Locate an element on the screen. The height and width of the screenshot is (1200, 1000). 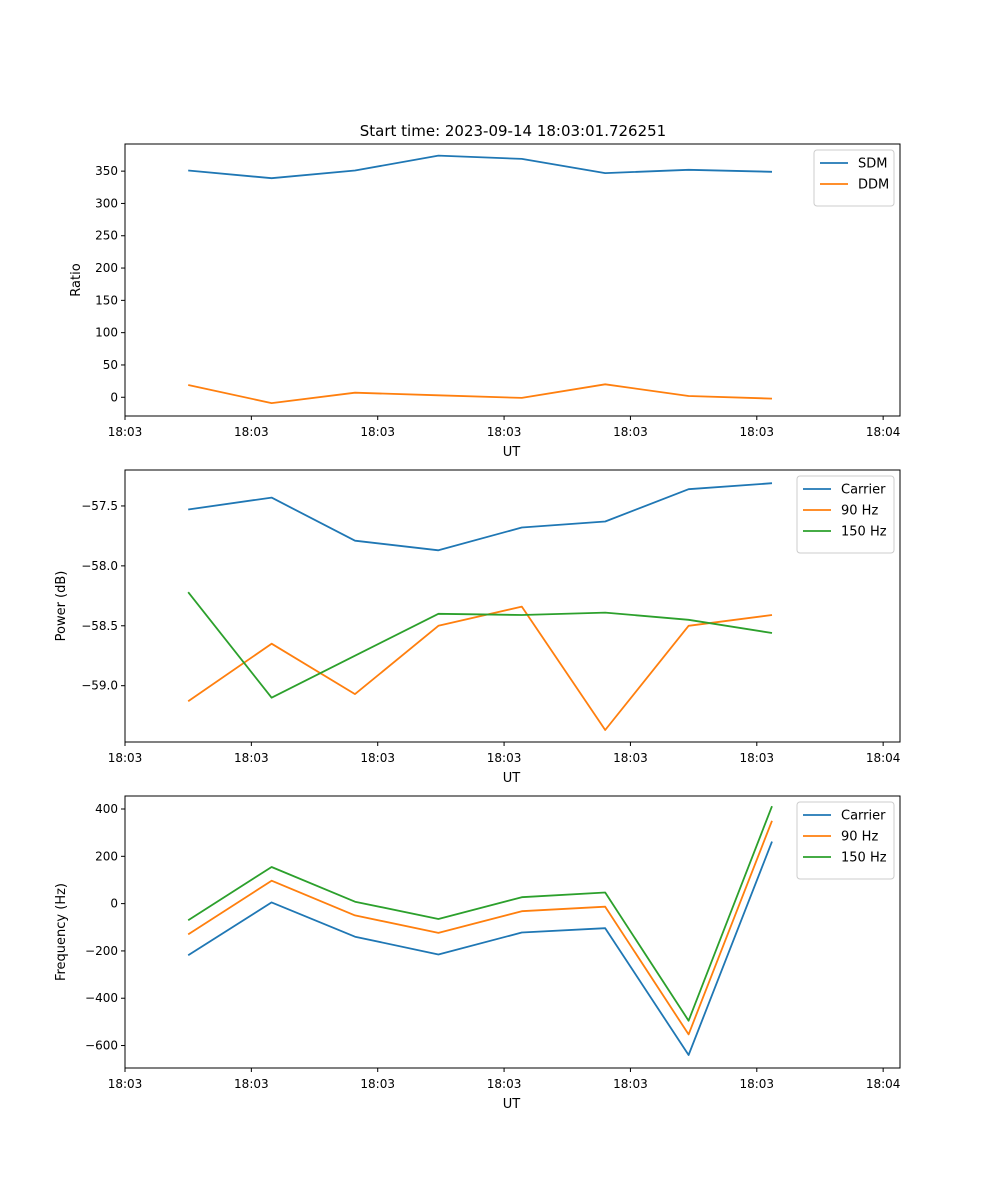
y-tick-label: −400 is located at coordinates (101, 998).